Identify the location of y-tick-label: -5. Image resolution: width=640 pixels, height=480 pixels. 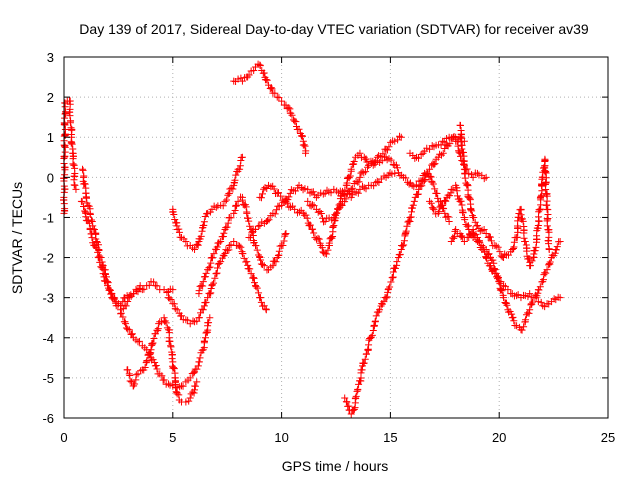
(48, 378).